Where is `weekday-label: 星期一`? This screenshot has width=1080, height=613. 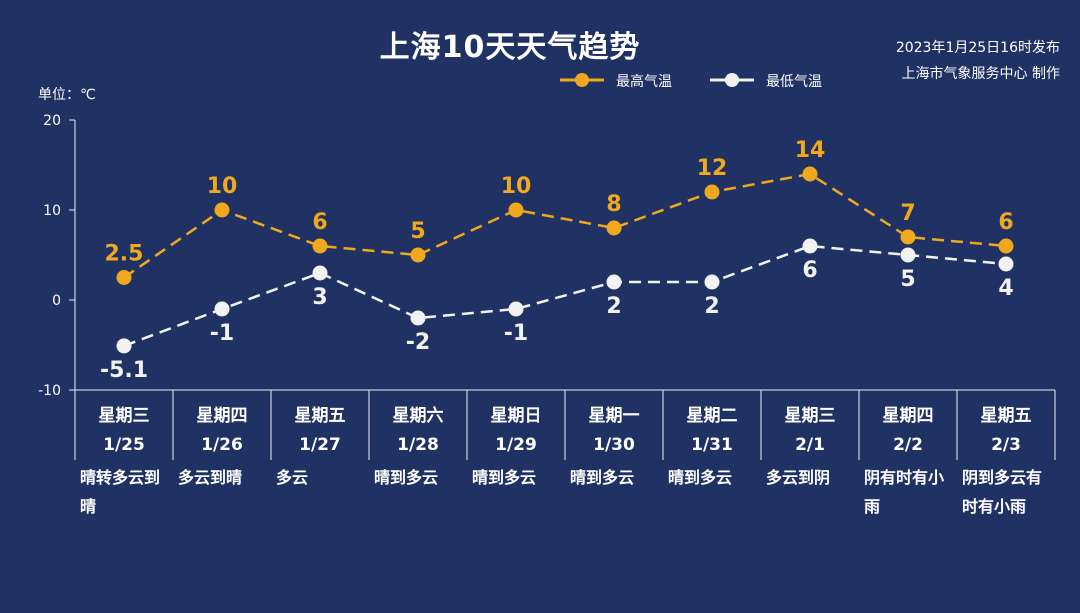
weekday-label: 星期一 is located at coordinates (614, 416).